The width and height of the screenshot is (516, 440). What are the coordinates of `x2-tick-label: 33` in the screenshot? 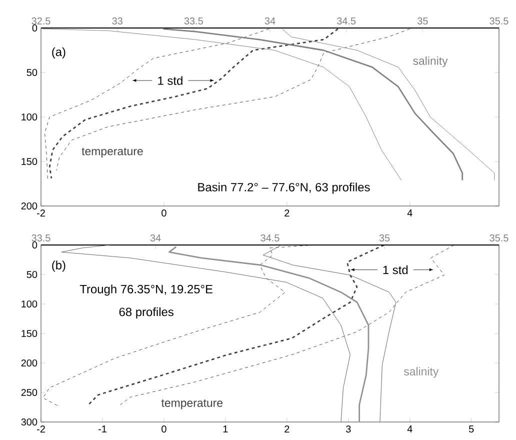 It's located at (117, 20).